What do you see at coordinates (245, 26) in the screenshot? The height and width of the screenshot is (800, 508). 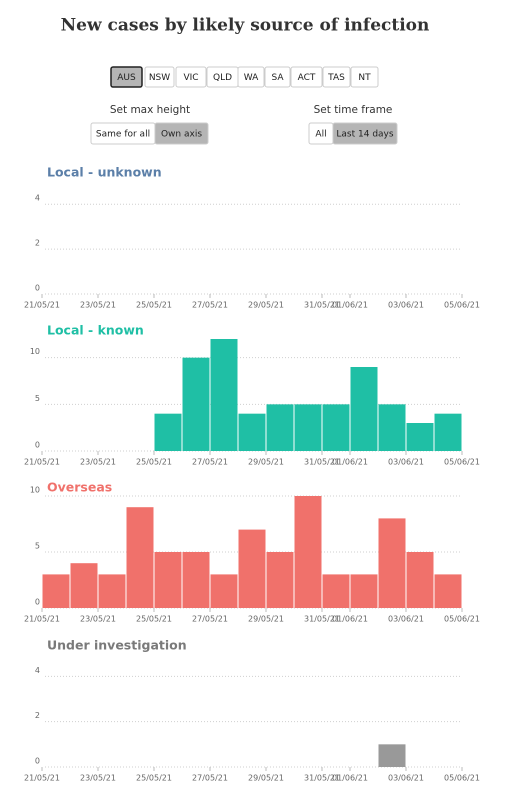 I see `page-title: New cases by likely source of infection` at bounding box center [245, 26].